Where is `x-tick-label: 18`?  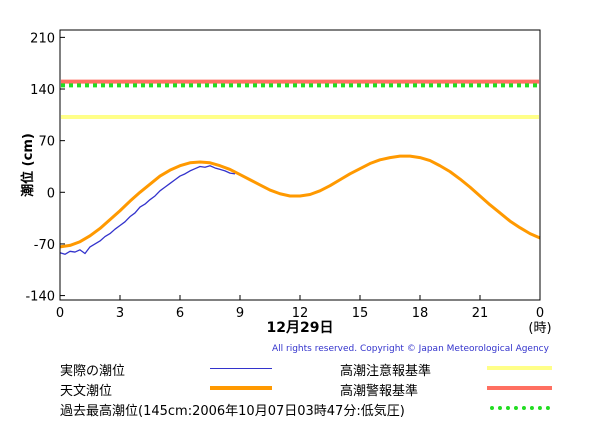
x-tick-label: 18 is located at coordinates (420, 313).